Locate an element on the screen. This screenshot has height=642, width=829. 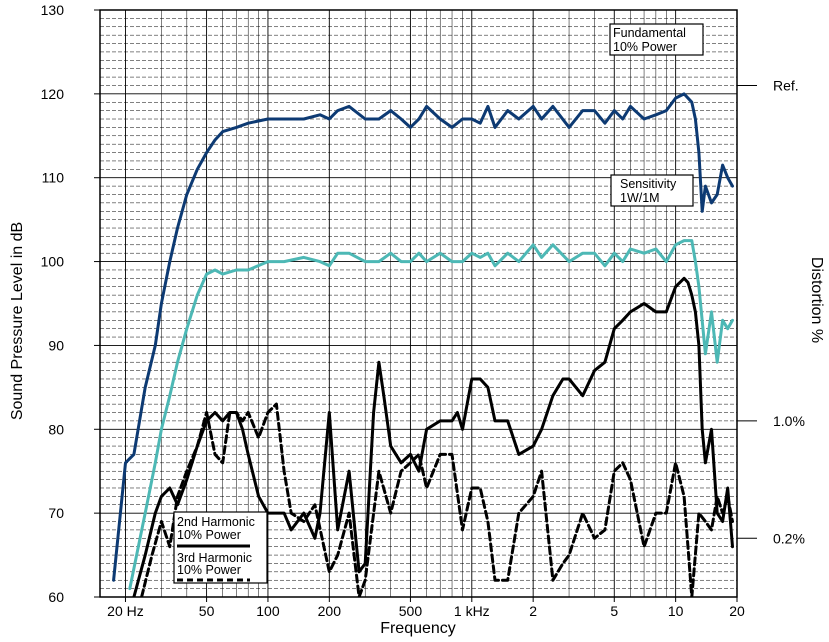
x-tick-label: 5 is located at coordinates (614, 611).